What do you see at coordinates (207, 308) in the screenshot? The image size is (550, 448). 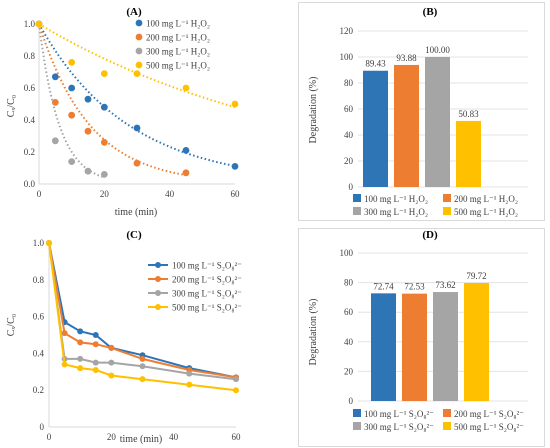 I see `panel-c-legend-label: 500 mg L⁻¹ S₂O₈²⁻` at bounding box center [207, 308].